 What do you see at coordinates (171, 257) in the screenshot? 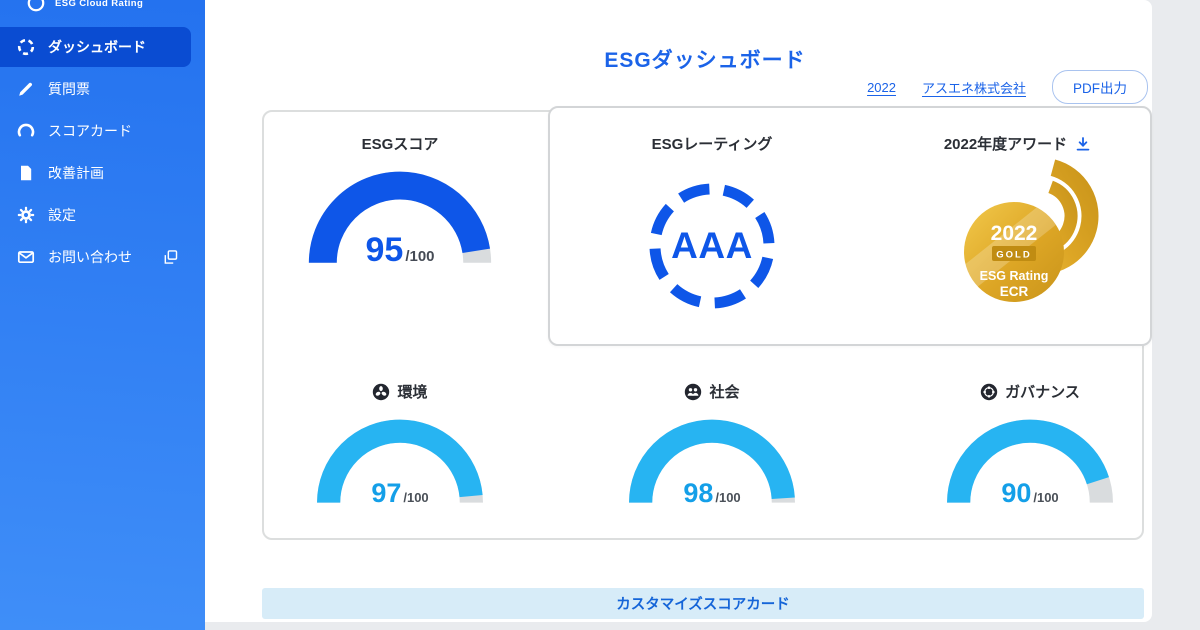
I see `external-link-icon` at bounding box center [171, 257].